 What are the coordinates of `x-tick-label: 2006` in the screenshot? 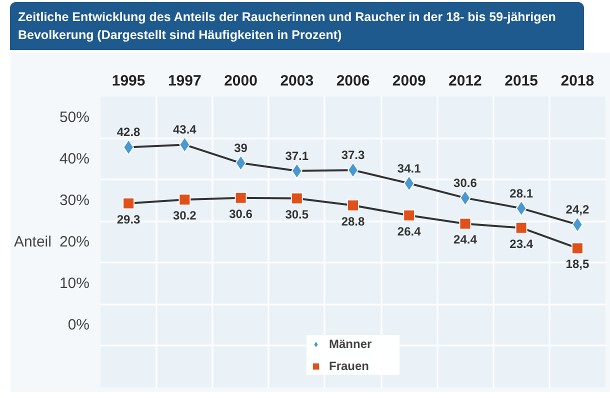 It's located at (353, 81).